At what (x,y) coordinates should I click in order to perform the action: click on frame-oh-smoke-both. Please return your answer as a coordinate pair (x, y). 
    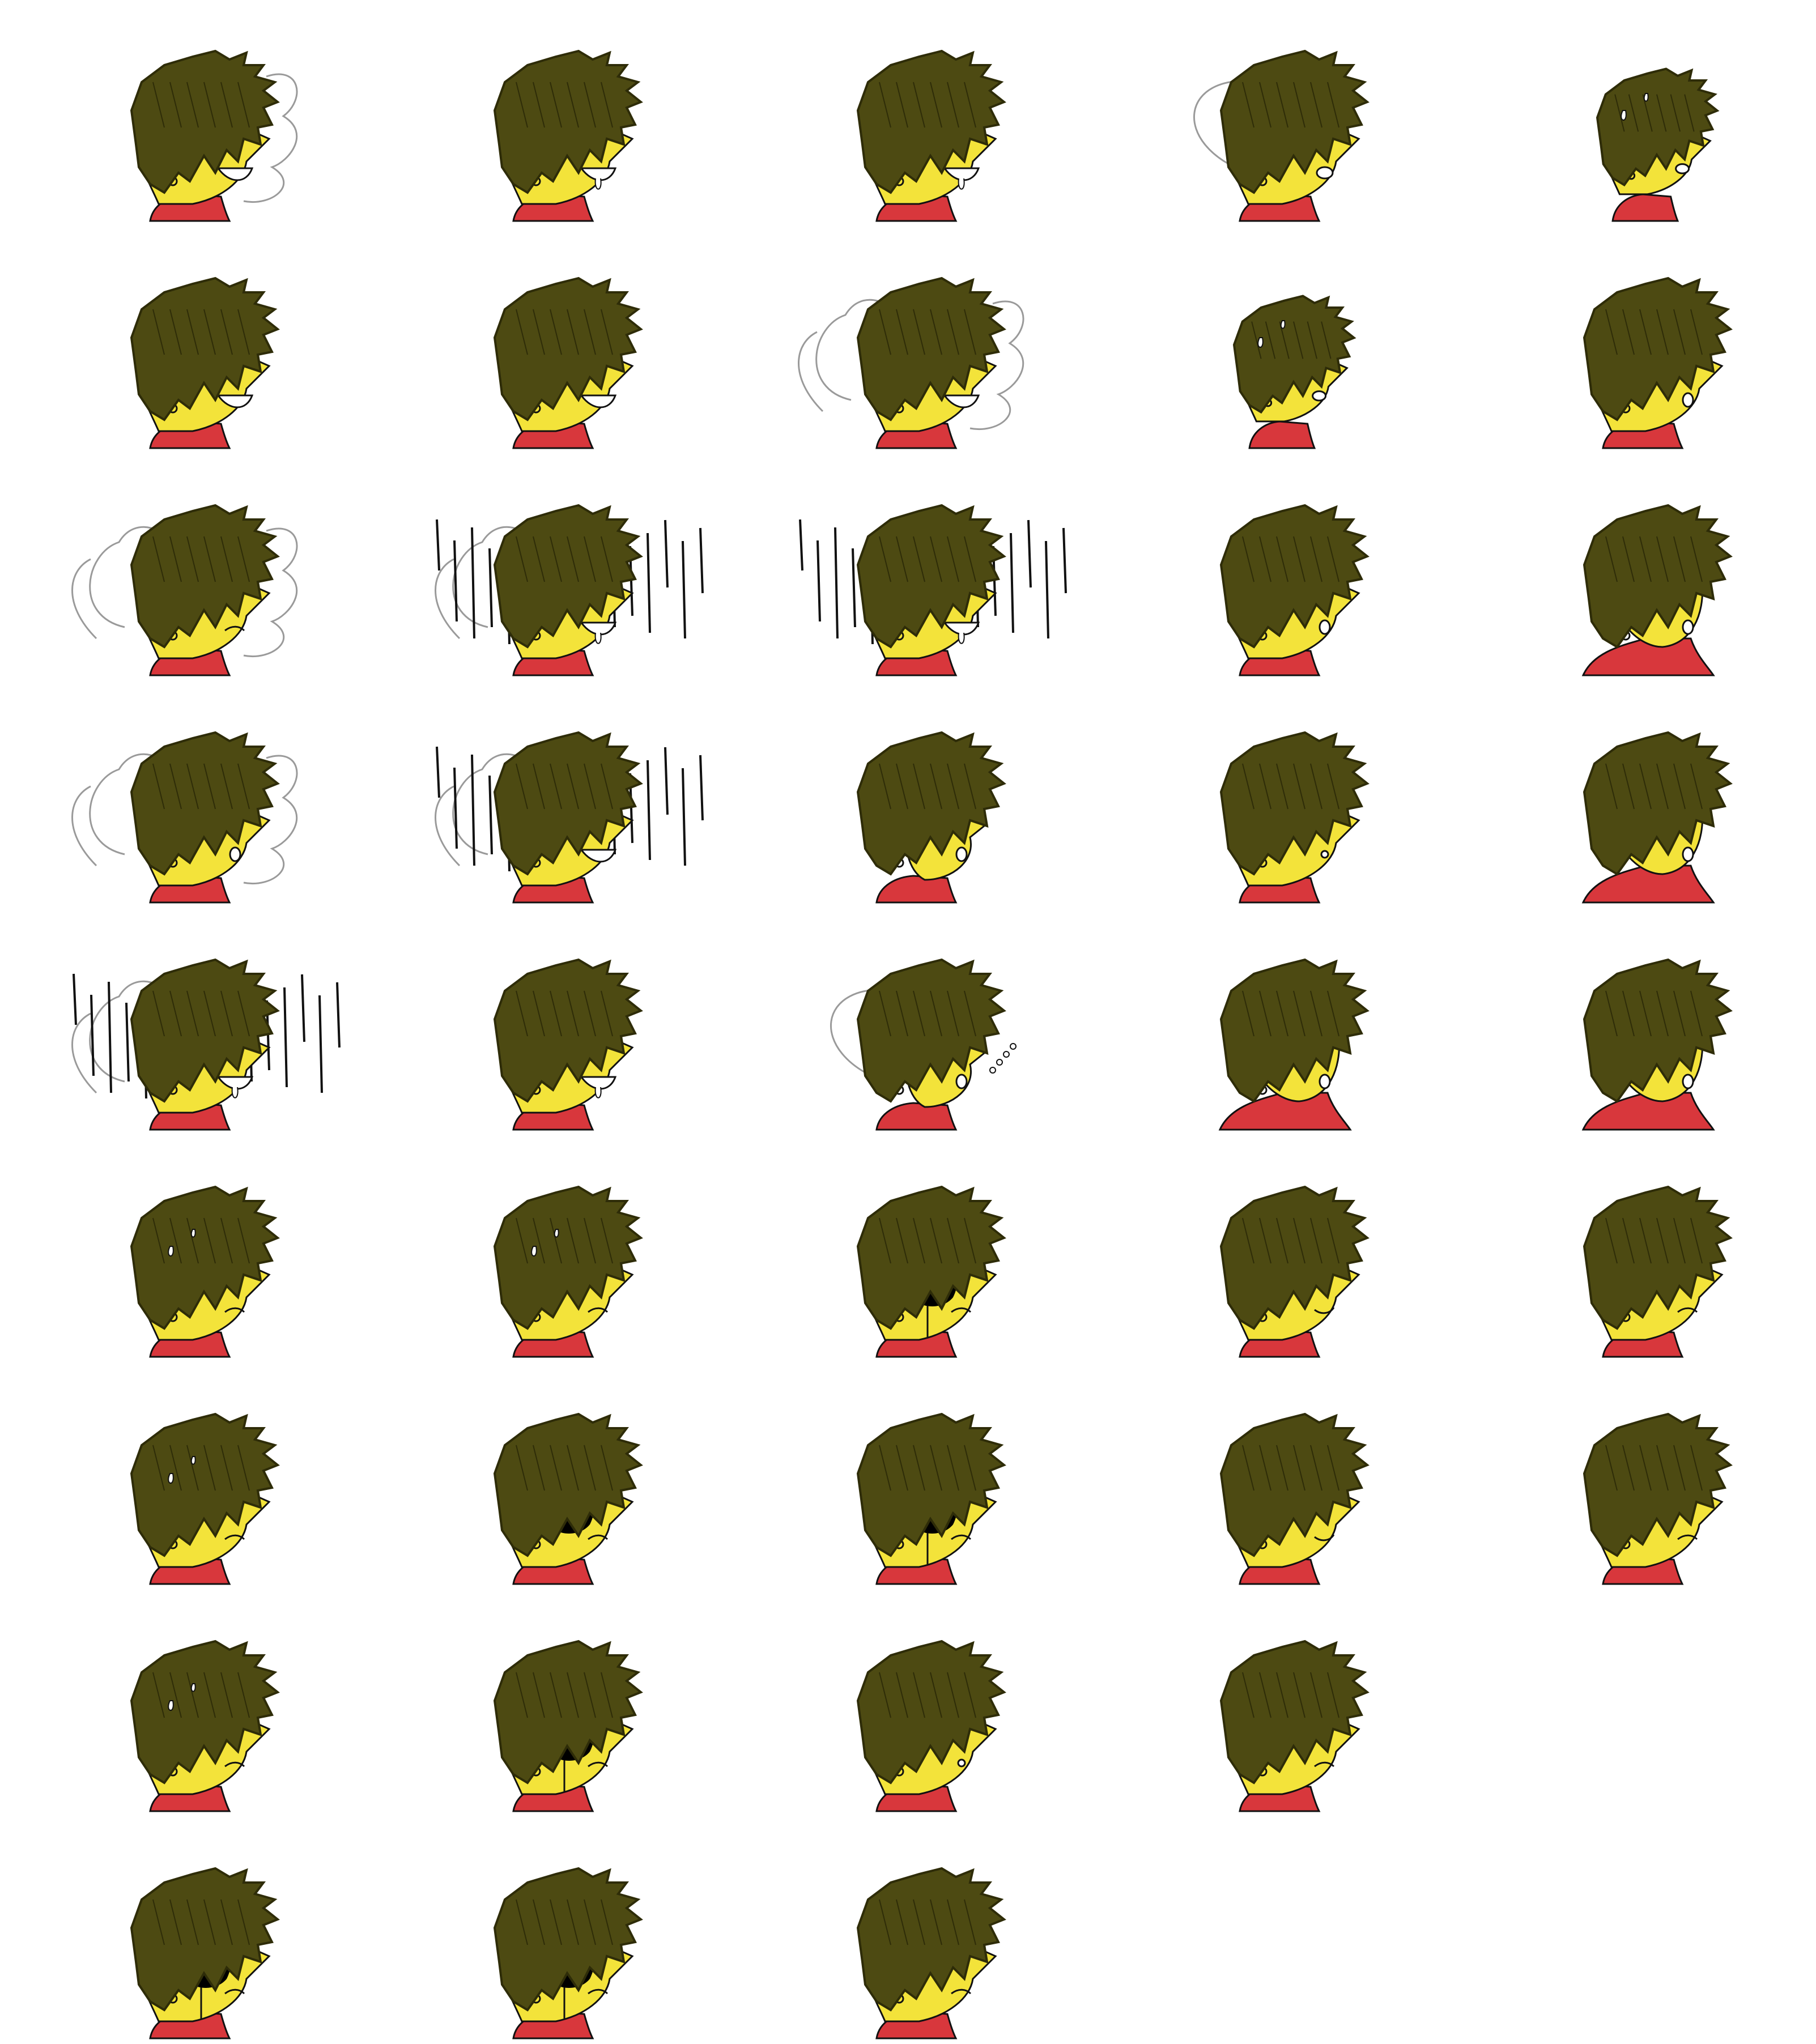
    Looking at the image, I should click on (184, 818).